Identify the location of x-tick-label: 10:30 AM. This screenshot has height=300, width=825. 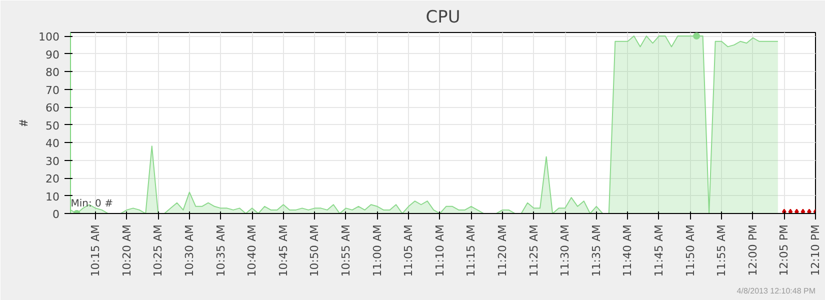
(189, 250).